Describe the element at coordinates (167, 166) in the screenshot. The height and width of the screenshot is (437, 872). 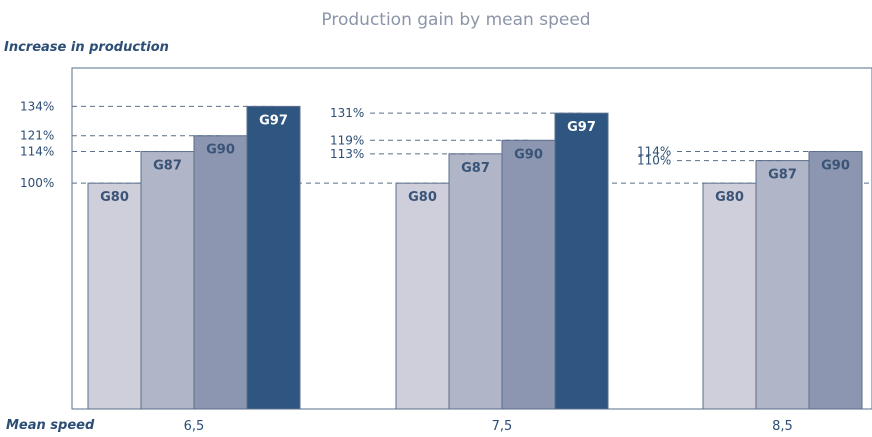
I see `bar-label-G87-0: G87` at that location.